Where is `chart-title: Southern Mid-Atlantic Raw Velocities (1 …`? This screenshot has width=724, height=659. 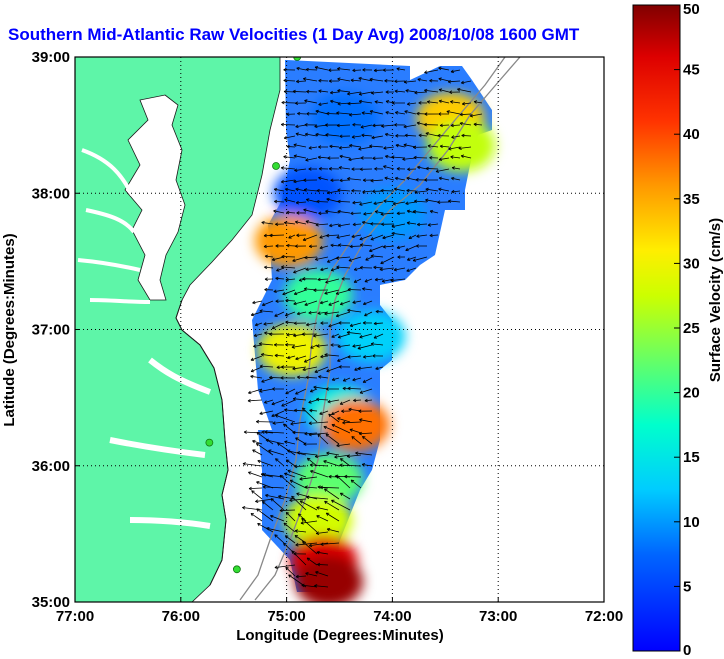 chart-title: Southern Mid-Atlantic Raw Velocities (1 … is located at coordinates (294, 34).